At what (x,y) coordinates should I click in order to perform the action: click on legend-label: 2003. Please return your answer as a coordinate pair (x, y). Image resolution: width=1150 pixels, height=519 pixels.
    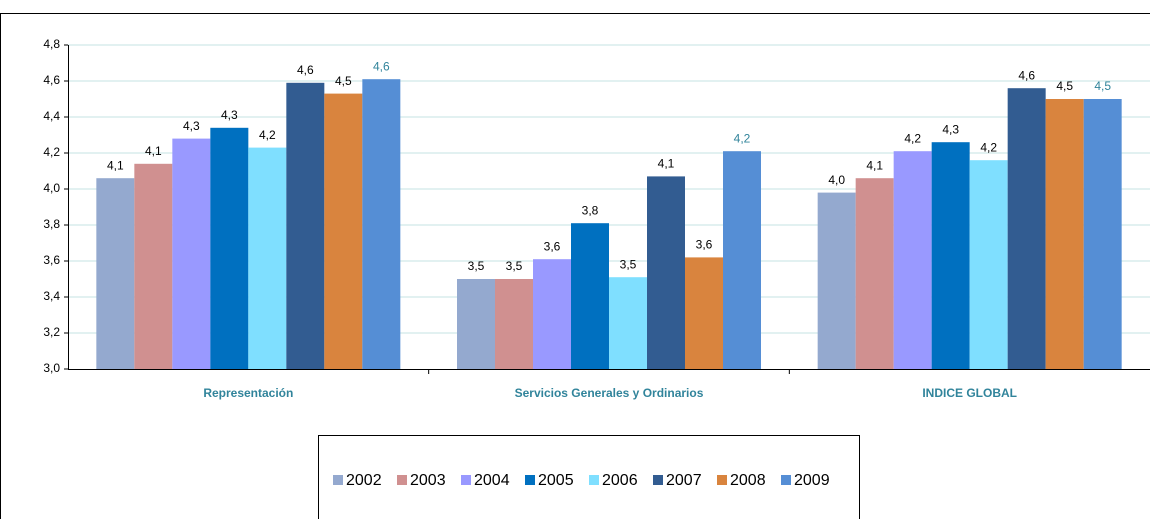
    Looking at the image, I should click on (428, 480).